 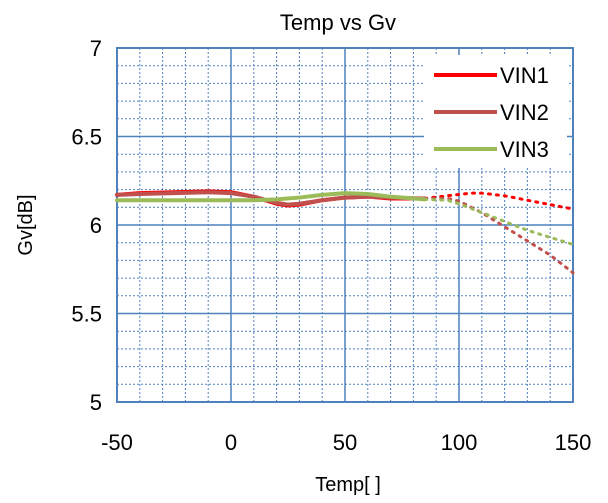 What do you see at coordinates (345, 442) in the screenshot?
I see `x-tick-label: 50` at bounding box center [345, 442].